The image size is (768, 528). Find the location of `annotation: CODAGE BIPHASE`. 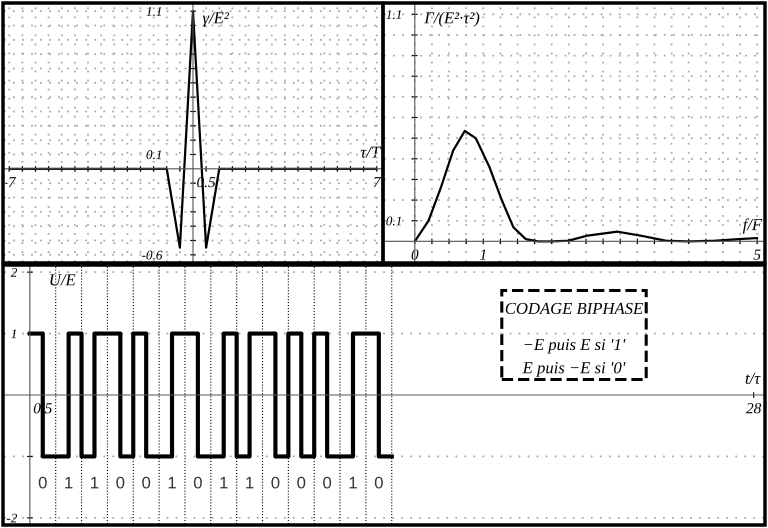

annotation: CODAGE BIPHASE is located at coordinates (574, 308).